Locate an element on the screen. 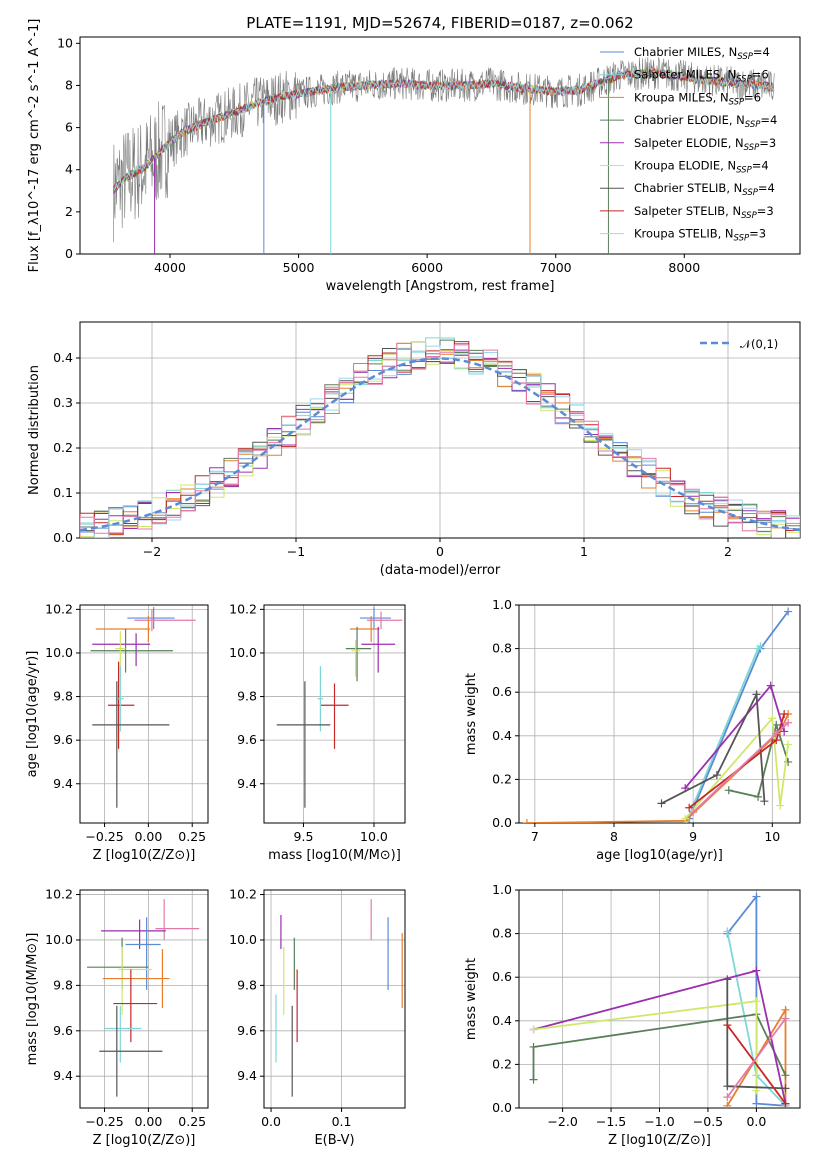 Image resolution: width=819 pixels, height=1170 pixels. y-axis-label: age [log10(age/yr)] is located at coordinates (32, 714).